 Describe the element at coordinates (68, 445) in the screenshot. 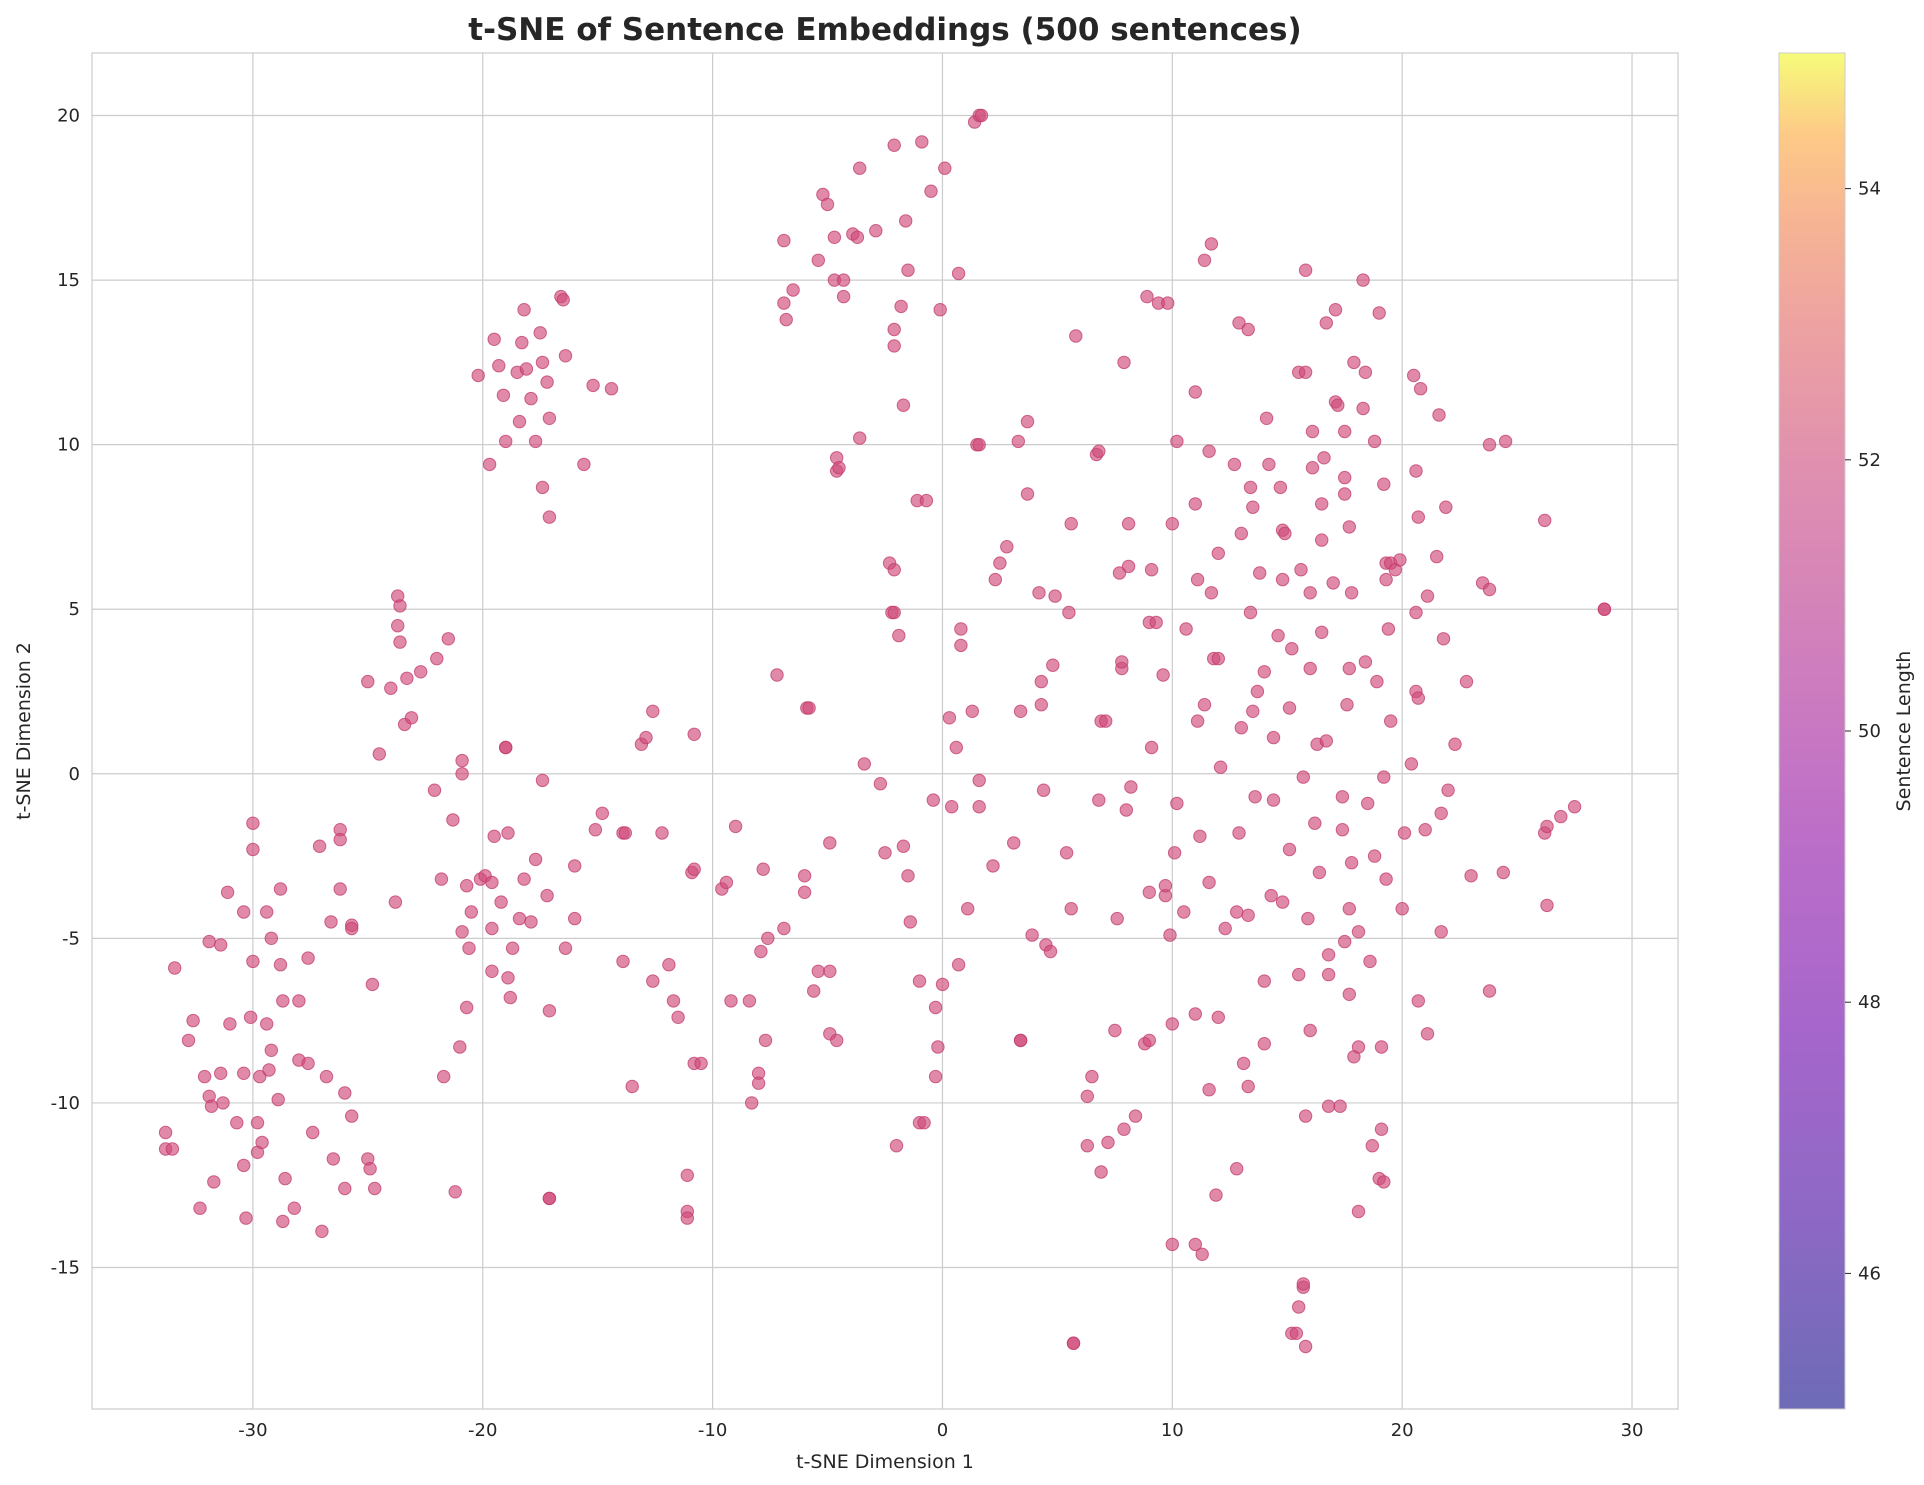

I see `y-tick-label: 10` at that location.